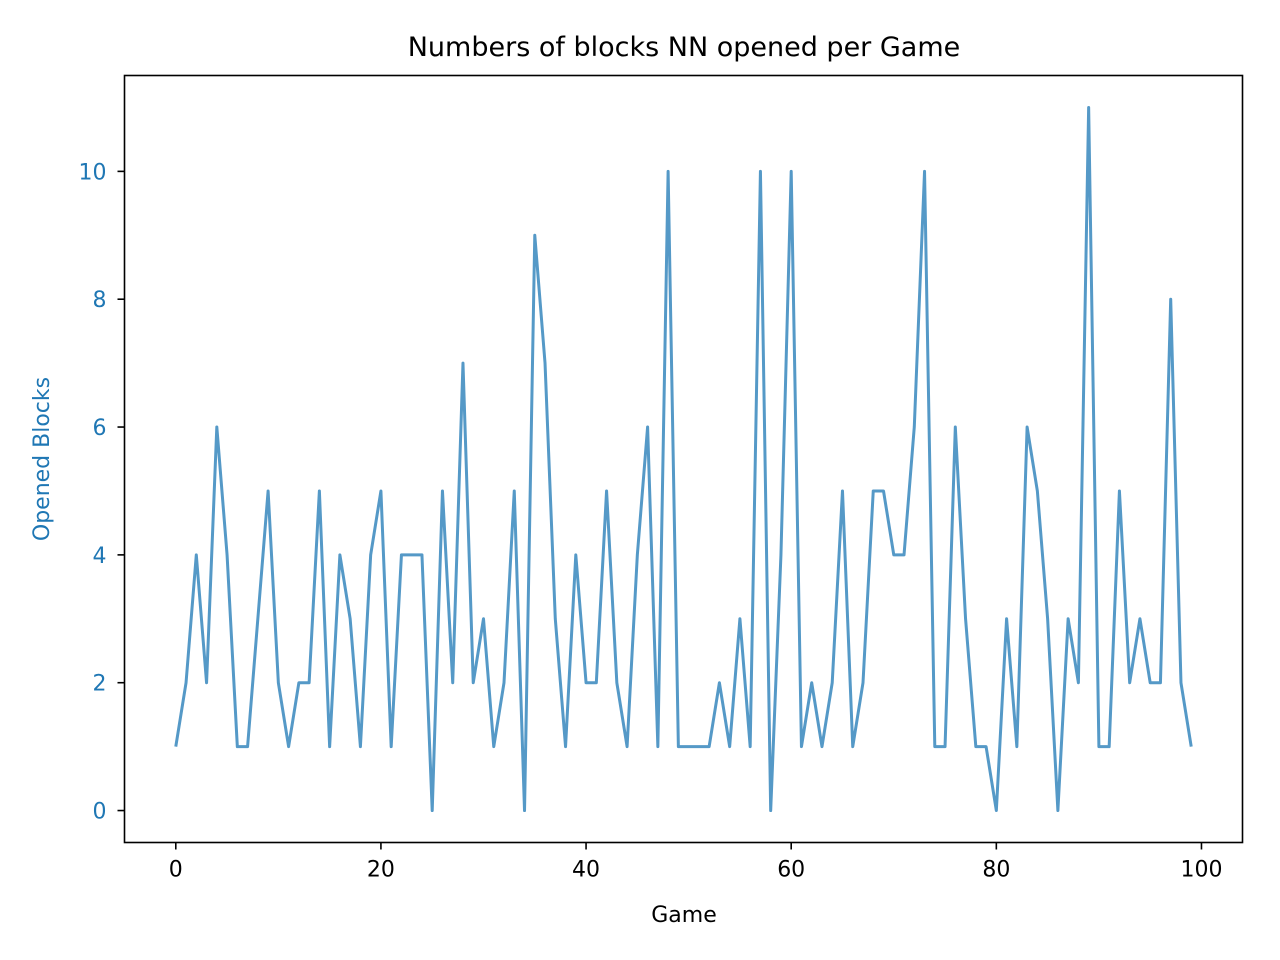 This screenshot has width=1280, height=960. I want to click on chart-title: Numbers of blocks NN opened per Game, so click(684, 47).